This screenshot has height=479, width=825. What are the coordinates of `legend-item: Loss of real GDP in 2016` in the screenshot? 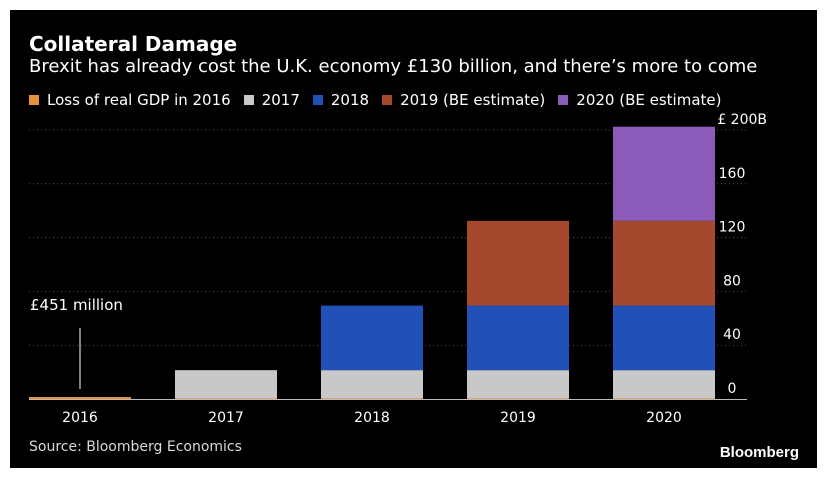 It's located at (130, 100).